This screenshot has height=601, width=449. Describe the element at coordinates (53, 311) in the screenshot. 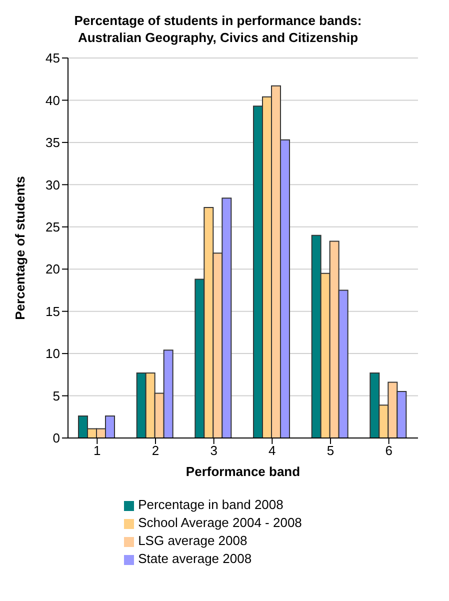

I see `y-tick-label: 15` at that location.